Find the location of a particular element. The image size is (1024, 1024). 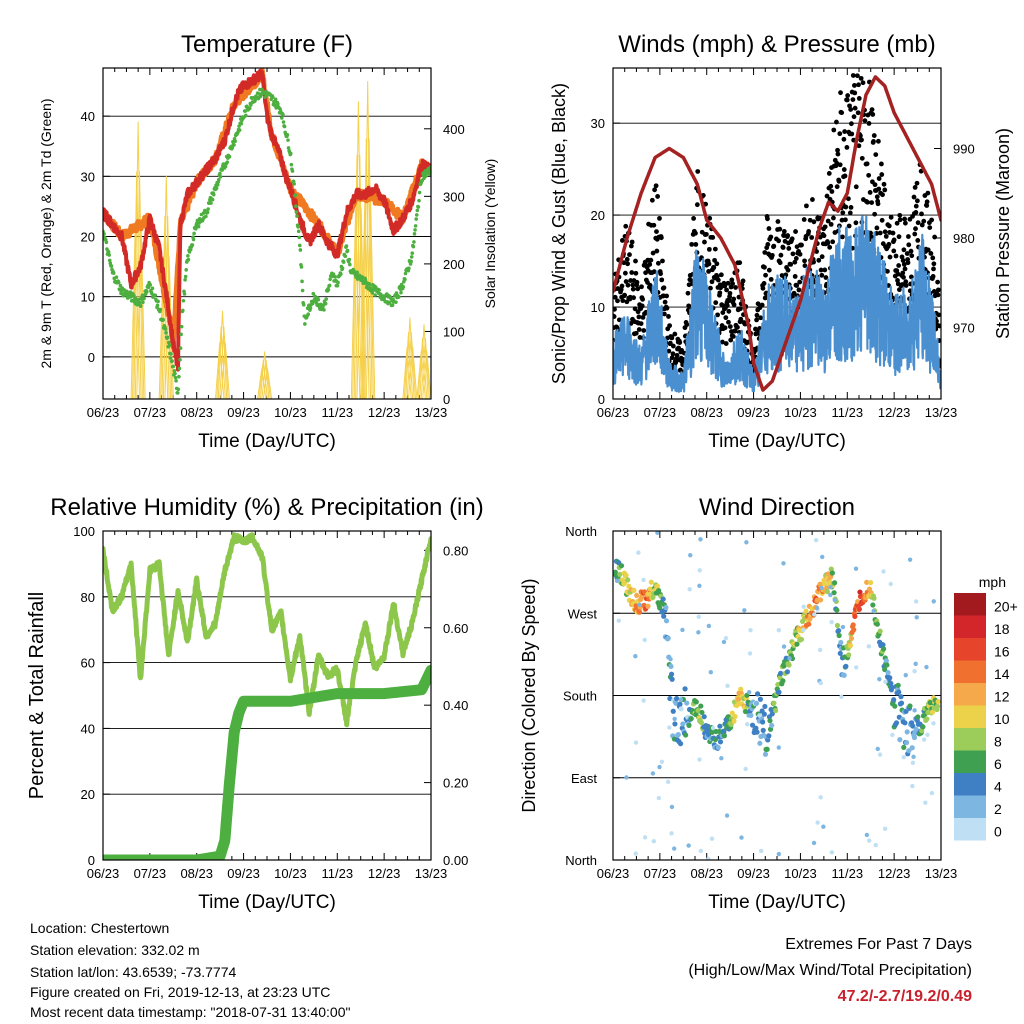

footer-elevation: Station elevation: 332.02 m is located at coordinates (115, 950).